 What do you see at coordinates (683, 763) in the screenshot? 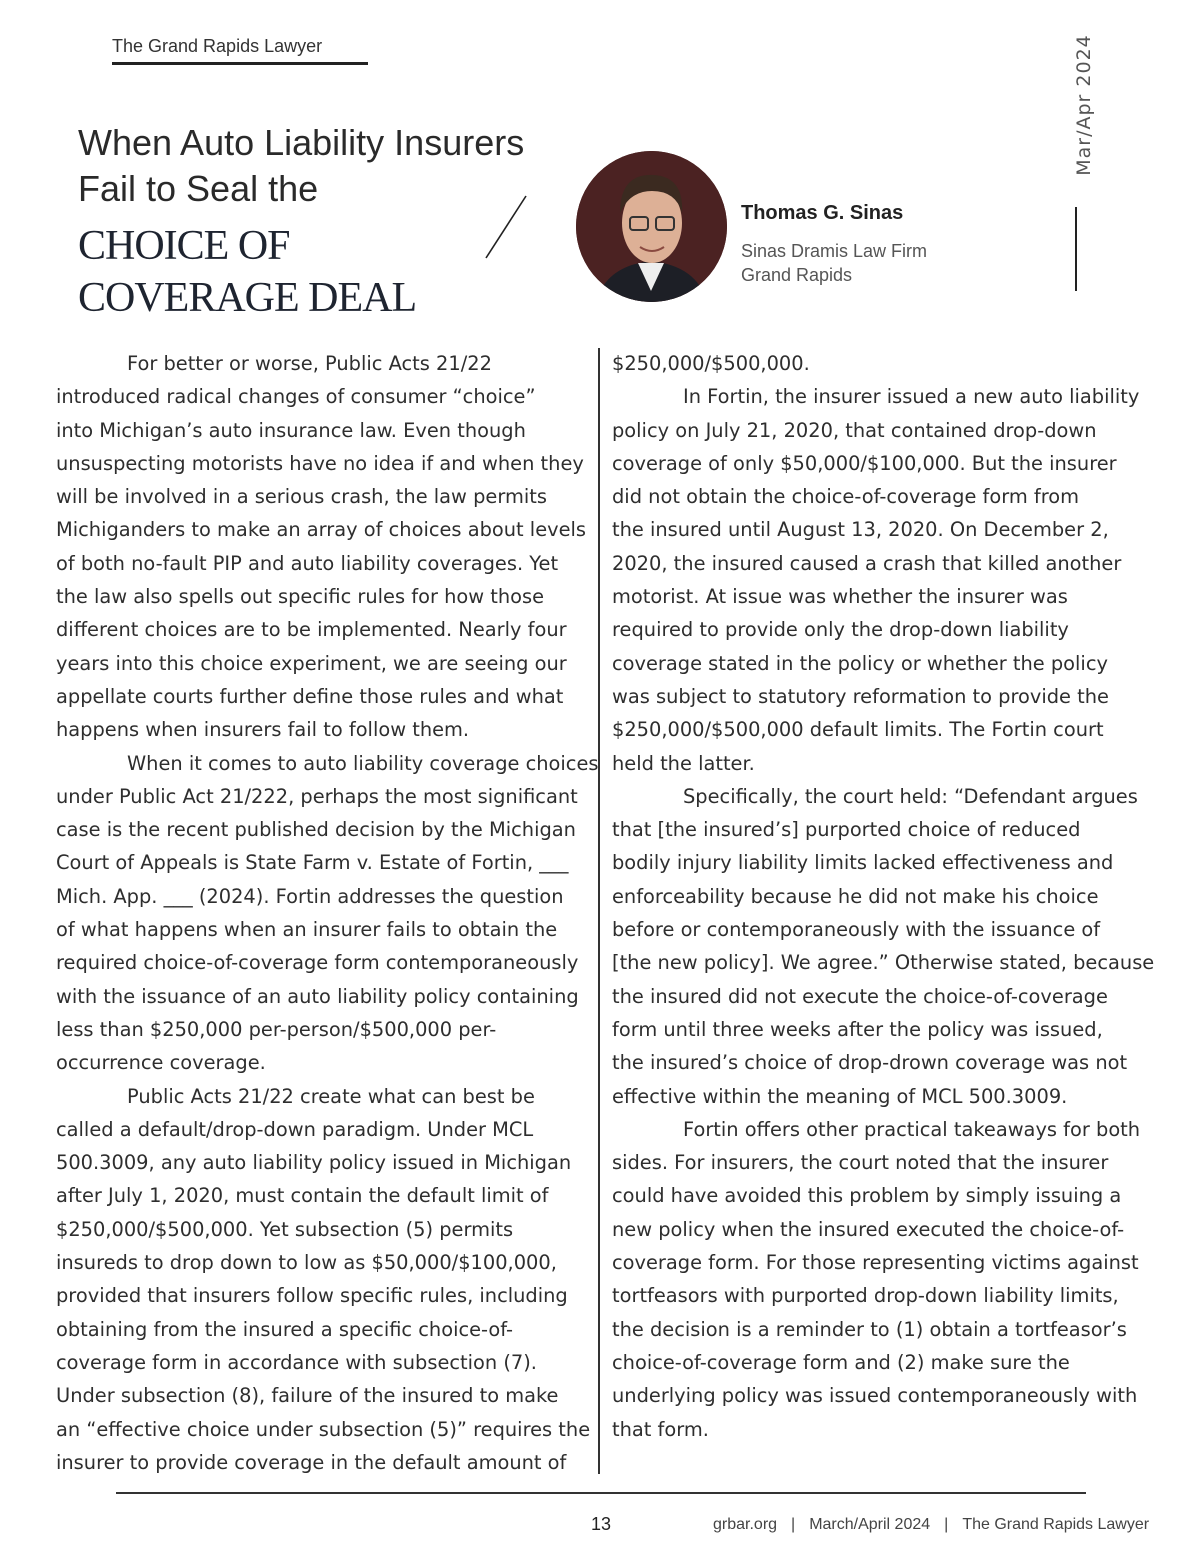
I see `body-text-line: held the latter.` at bounding box center [683, 763].